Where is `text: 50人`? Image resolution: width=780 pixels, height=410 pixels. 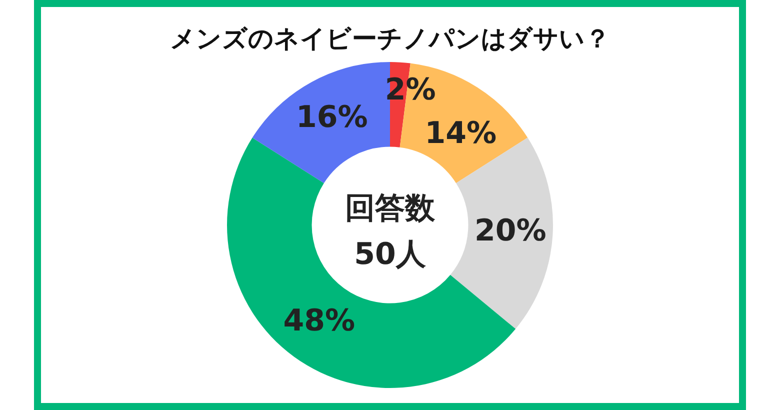
text: 50人 is located at coordinates (390, 254).